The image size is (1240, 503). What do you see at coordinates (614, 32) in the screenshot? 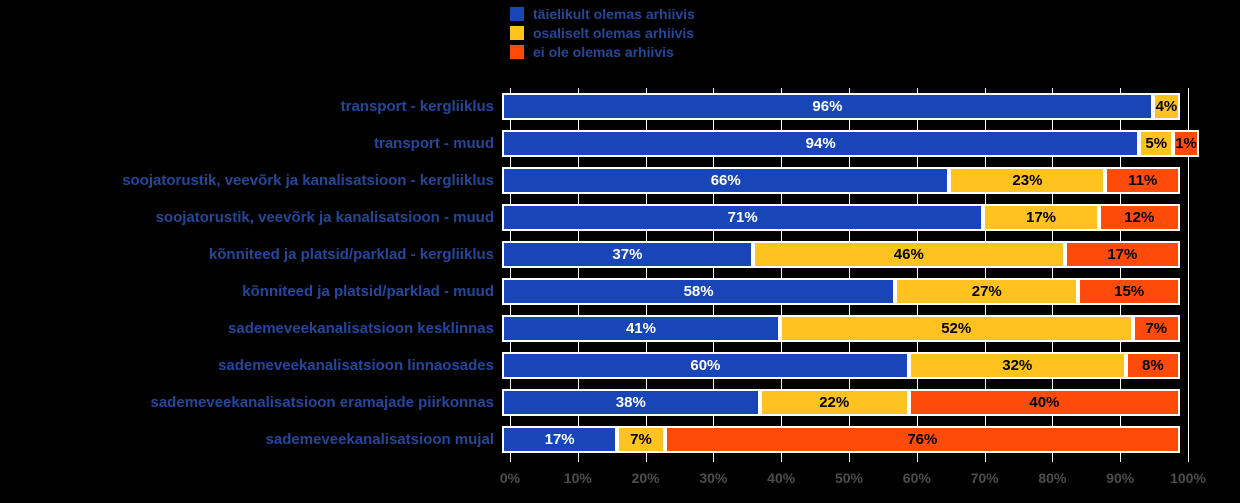
I see `legend-label: osaliselt olemas arhiivis` at bounding box center [614, 32].